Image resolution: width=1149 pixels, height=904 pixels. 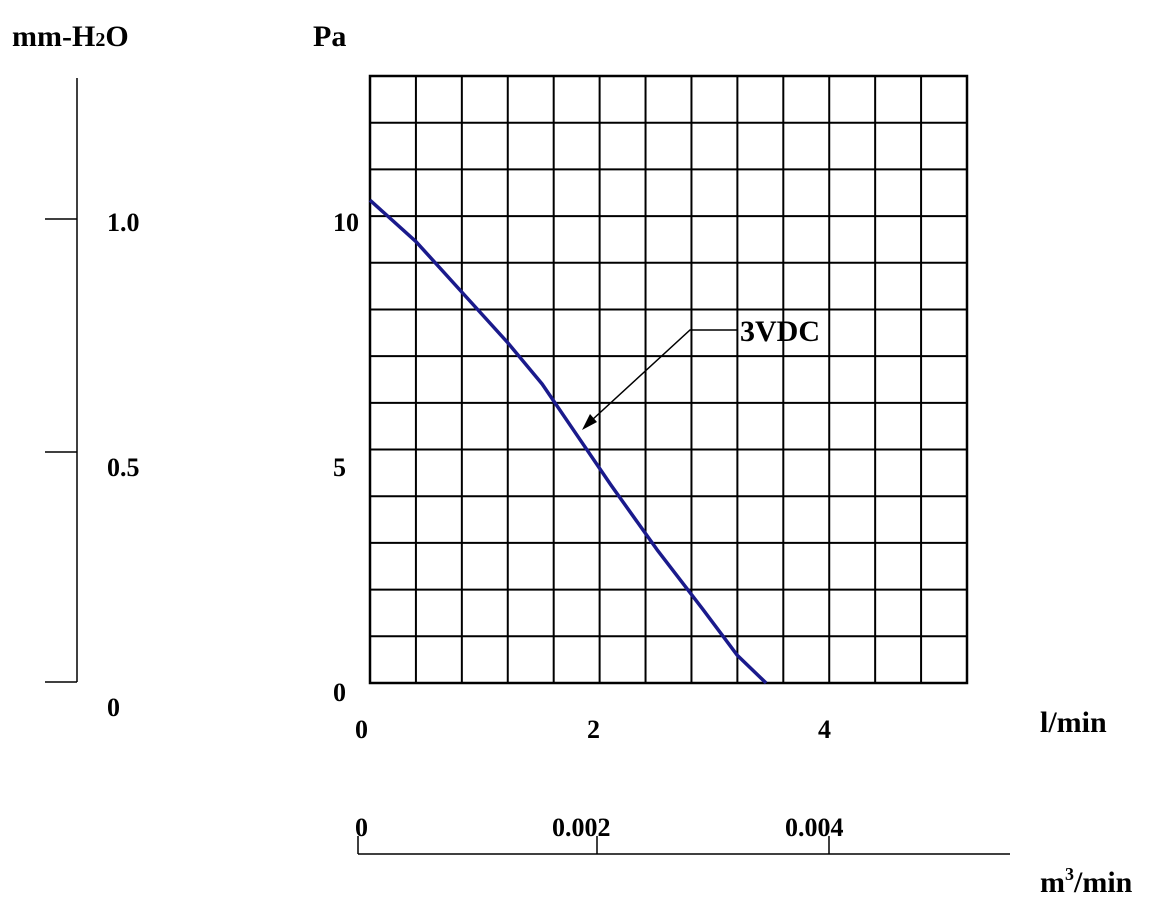 I want to click on secondary-y-tick-0: 0, so click(x=113, y=707).